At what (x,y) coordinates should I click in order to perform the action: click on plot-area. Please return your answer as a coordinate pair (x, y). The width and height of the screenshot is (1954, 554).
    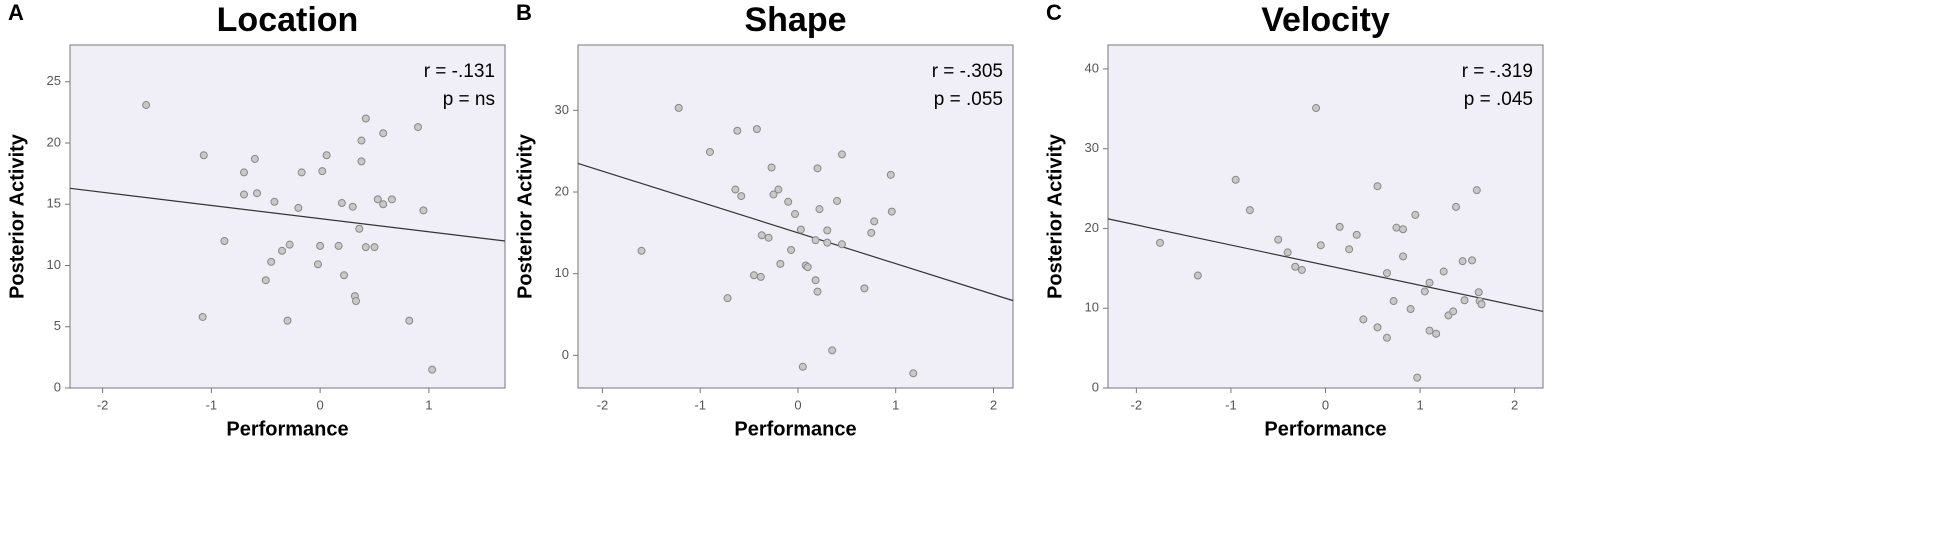
    Looking at the image, I should click on (287, 216).